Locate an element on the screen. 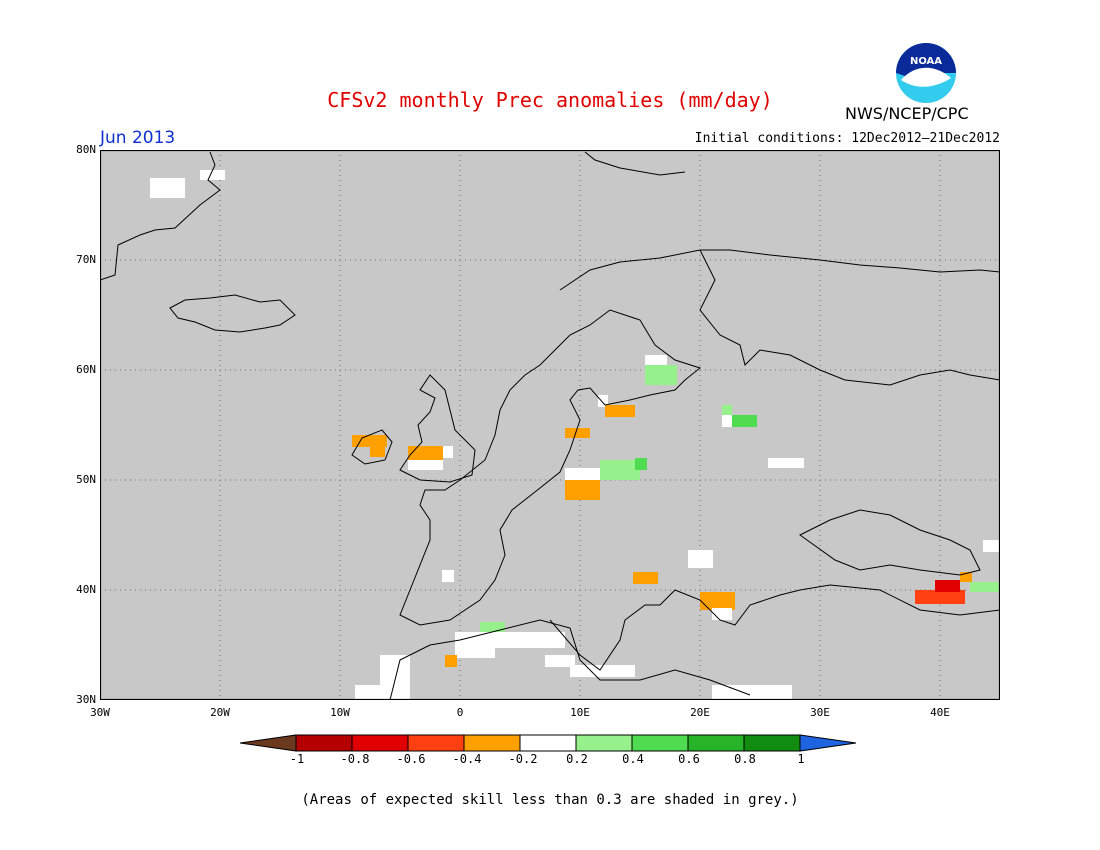 The image size is (1100, 850). lon-label: 40E is located at coordinates (940, 712).